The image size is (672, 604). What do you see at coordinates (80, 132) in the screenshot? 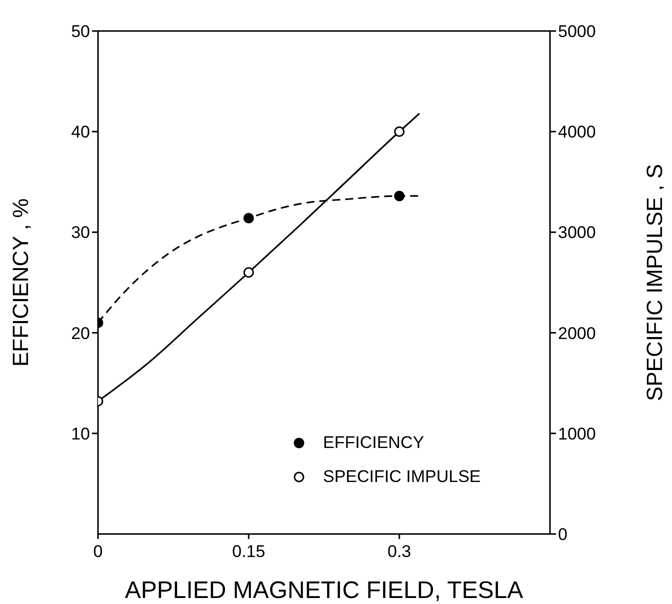
I see `y-tick-label: 40` at bounding box center [80, 132].